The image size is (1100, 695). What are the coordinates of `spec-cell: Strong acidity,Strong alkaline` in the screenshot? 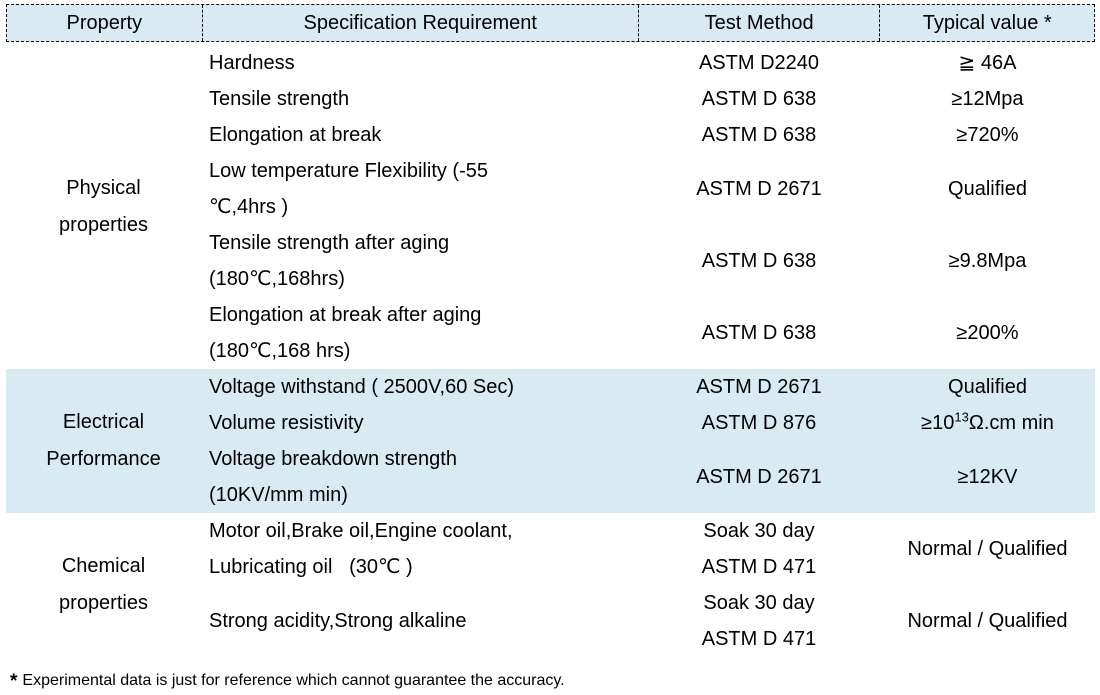 It's located at (338, 621).